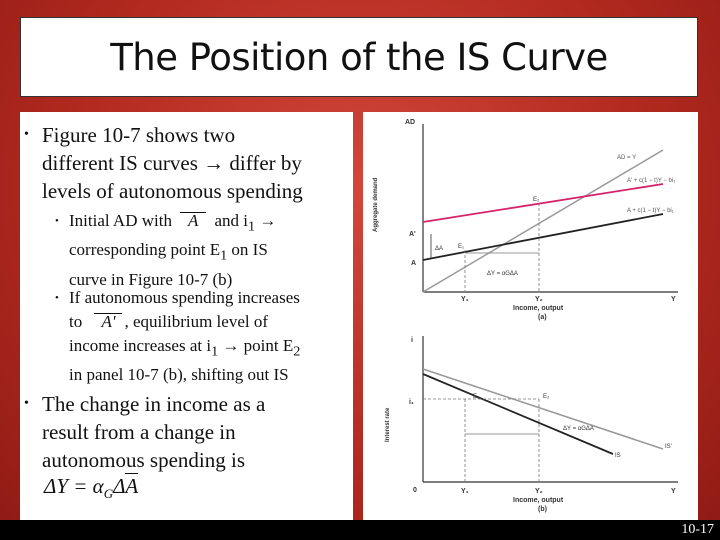 The image size is (720, 540). Describe the element at coordinates (650, 211) in the screenshot. I see `ad-line-lower-label: A + c(1 − t)Y − bi₁` at that location.